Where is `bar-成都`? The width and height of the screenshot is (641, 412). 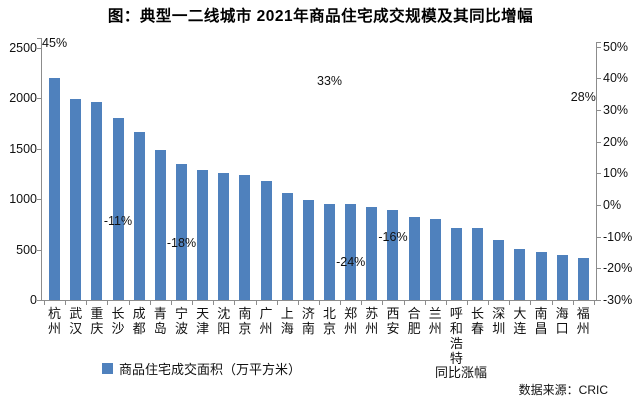
bar-成都 is located at coordinates (139, 216).